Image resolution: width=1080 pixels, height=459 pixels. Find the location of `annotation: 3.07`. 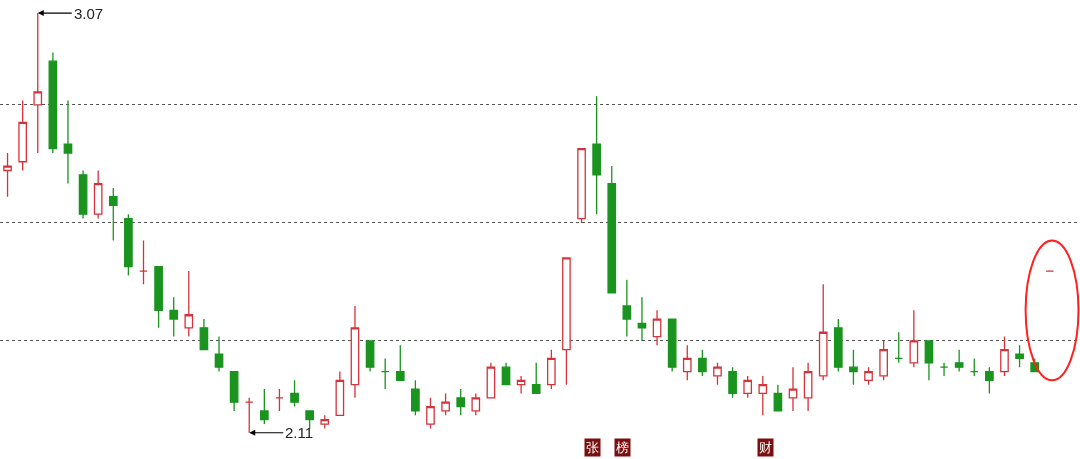

annotation: 3.07 is located at coordinates (89, 13).